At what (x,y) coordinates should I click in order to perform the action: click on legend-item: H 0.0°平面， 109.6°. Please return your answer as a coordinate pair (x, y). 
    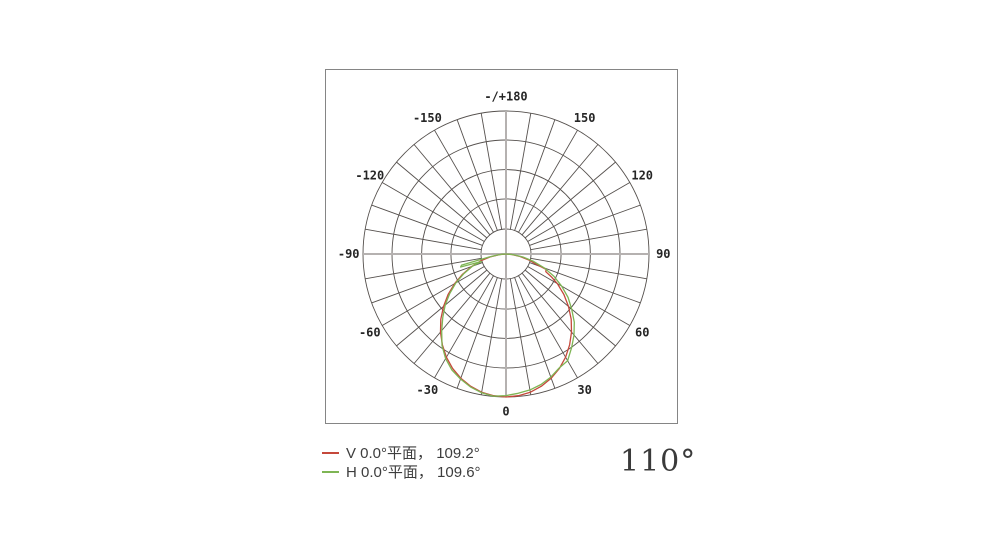
    Looking at the image, I should click on (401, 471).